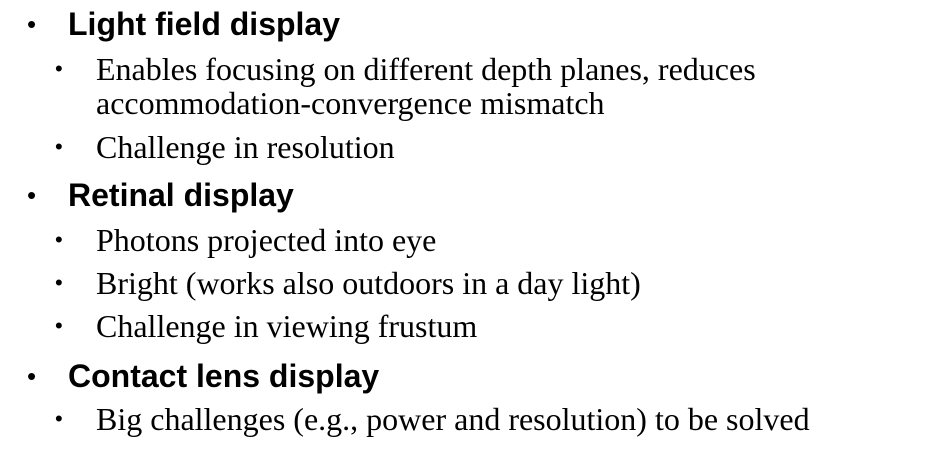 This screenshot has width=942, height=452. I want to click on item-text: Challenge in resolution, so click(245, 147).